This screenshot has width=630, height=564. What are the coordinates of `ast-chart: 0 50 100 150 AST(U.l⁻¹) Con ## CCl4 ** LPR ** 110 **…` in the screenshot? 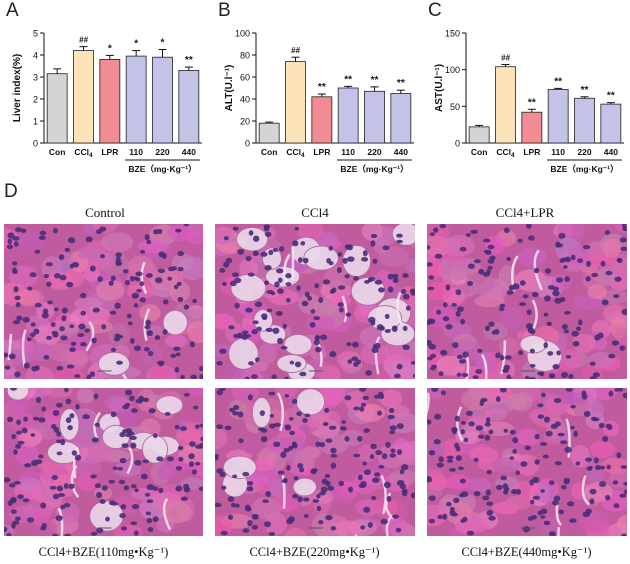 It's located at (529, 101).